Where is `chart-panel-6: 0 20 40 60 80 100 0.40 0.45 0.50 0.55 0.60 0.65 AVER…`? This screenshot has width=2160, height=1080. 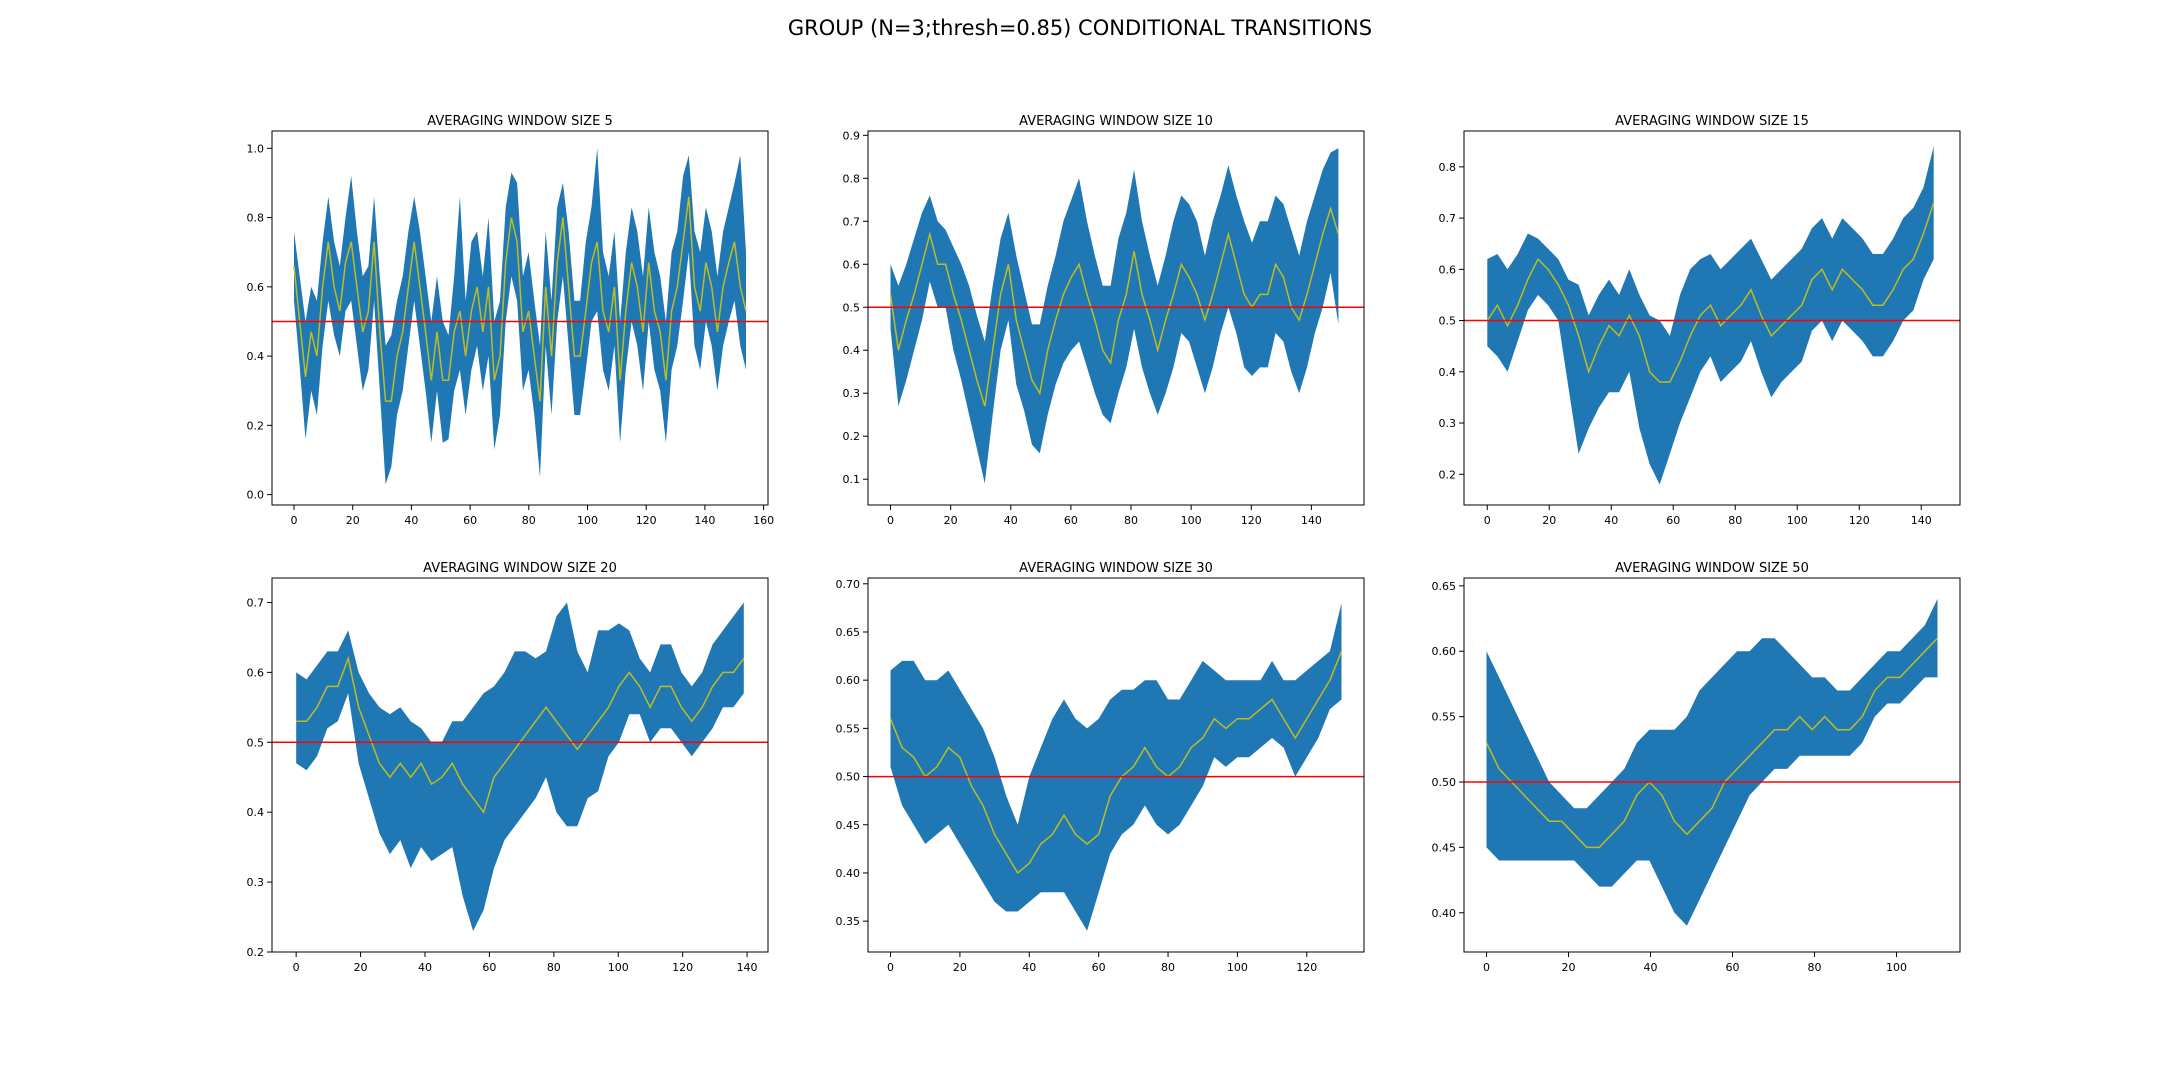
chart-panel-6: 0 20 40 60 80 100 0.40 0.45 0.50 0.55 0.60 0.65 AVER… is located at coordinates (1696, 767).